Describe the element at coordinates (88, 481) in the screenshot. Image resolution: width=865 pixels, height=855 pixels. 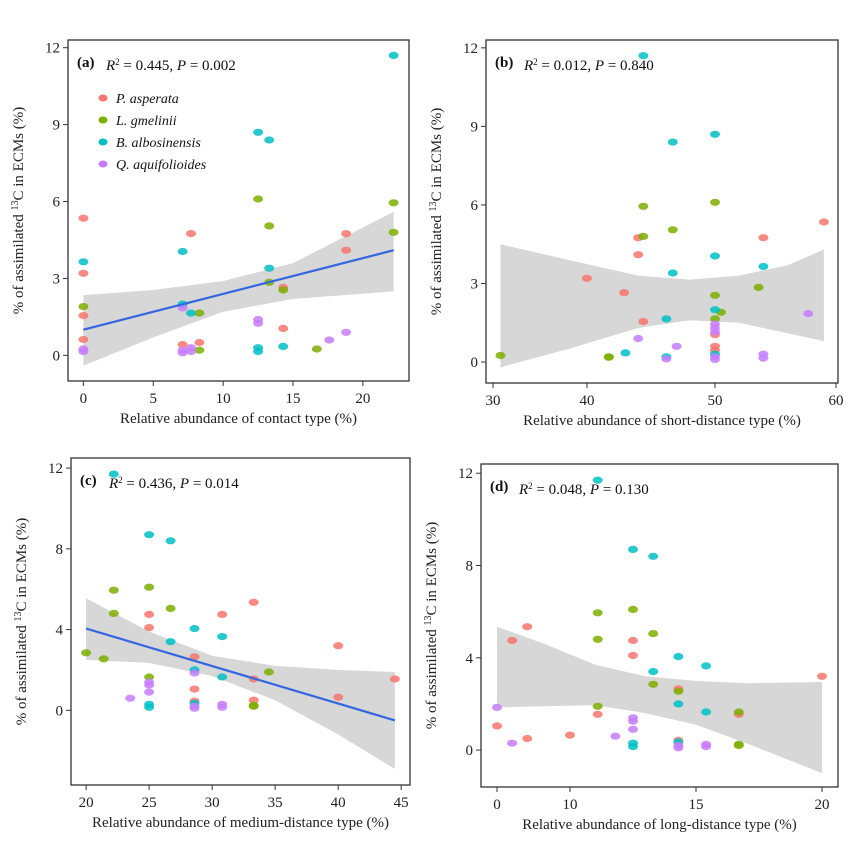
I see `panel-label: (c)` at that location.